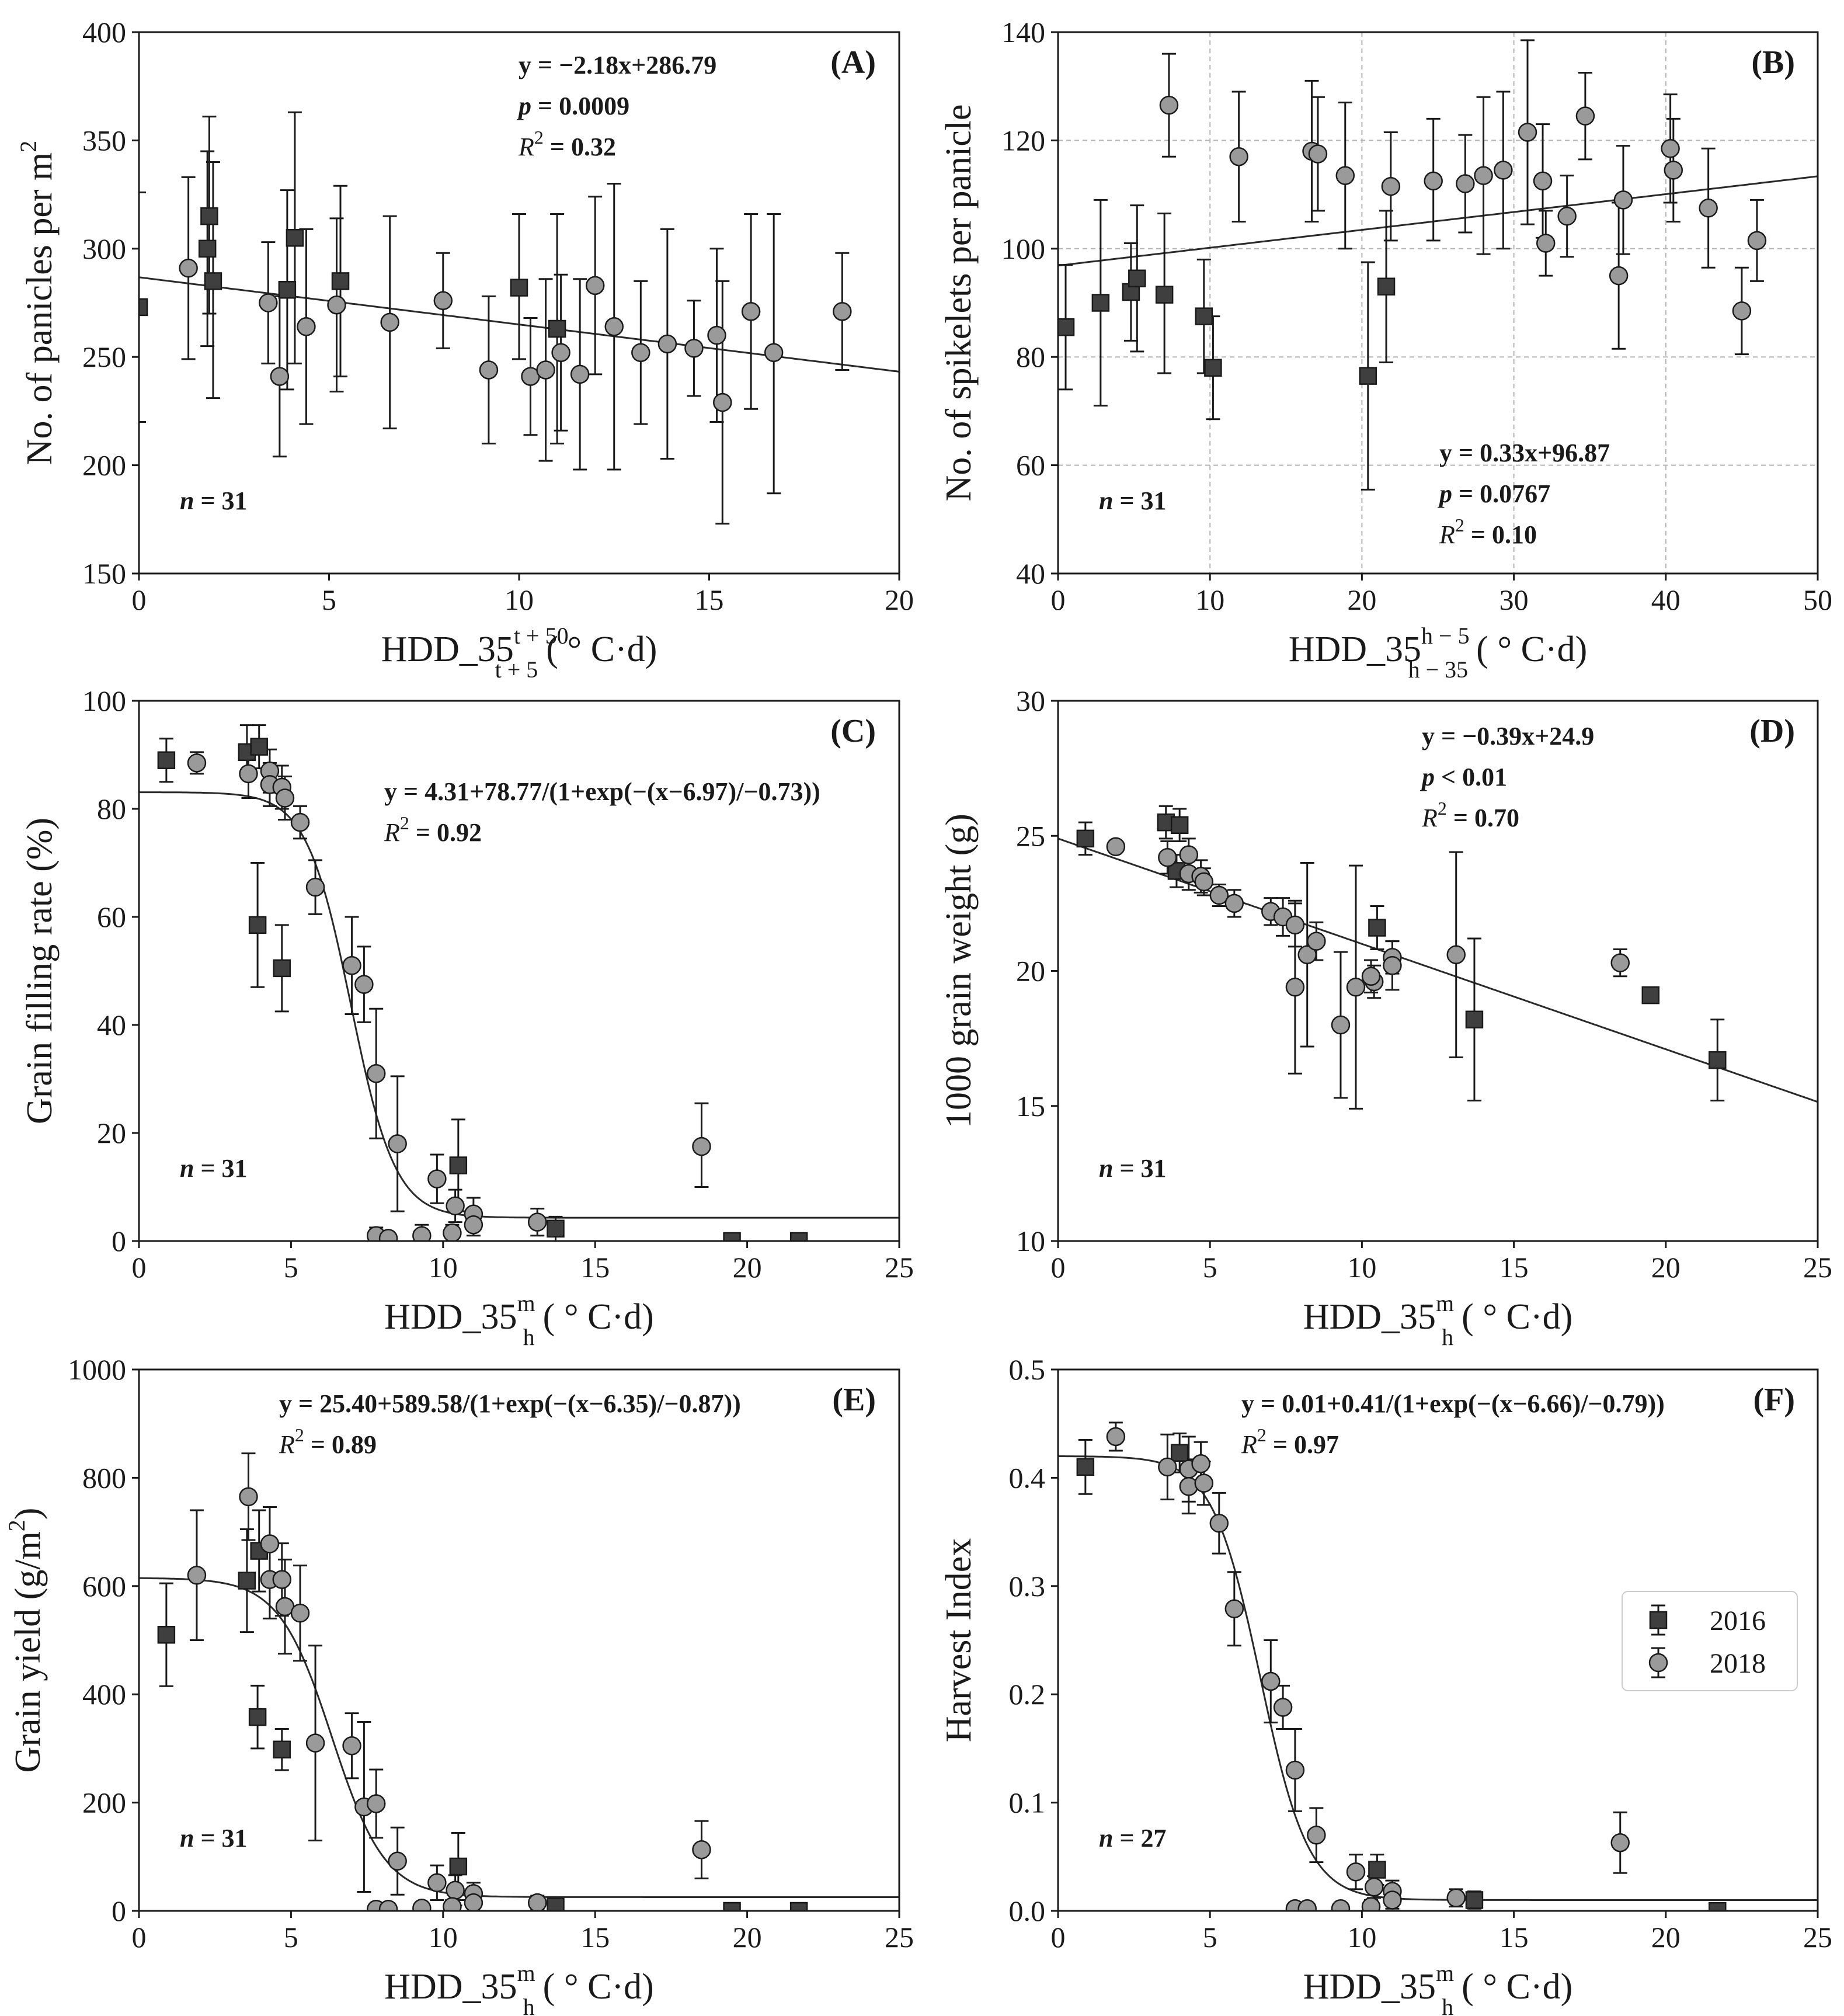 The image size is (1844, 2016). What do you see at coordinates (1500, 534) in the screenshot?
I see `r2-value: = 0.10` at bounding box center [1500, 534].